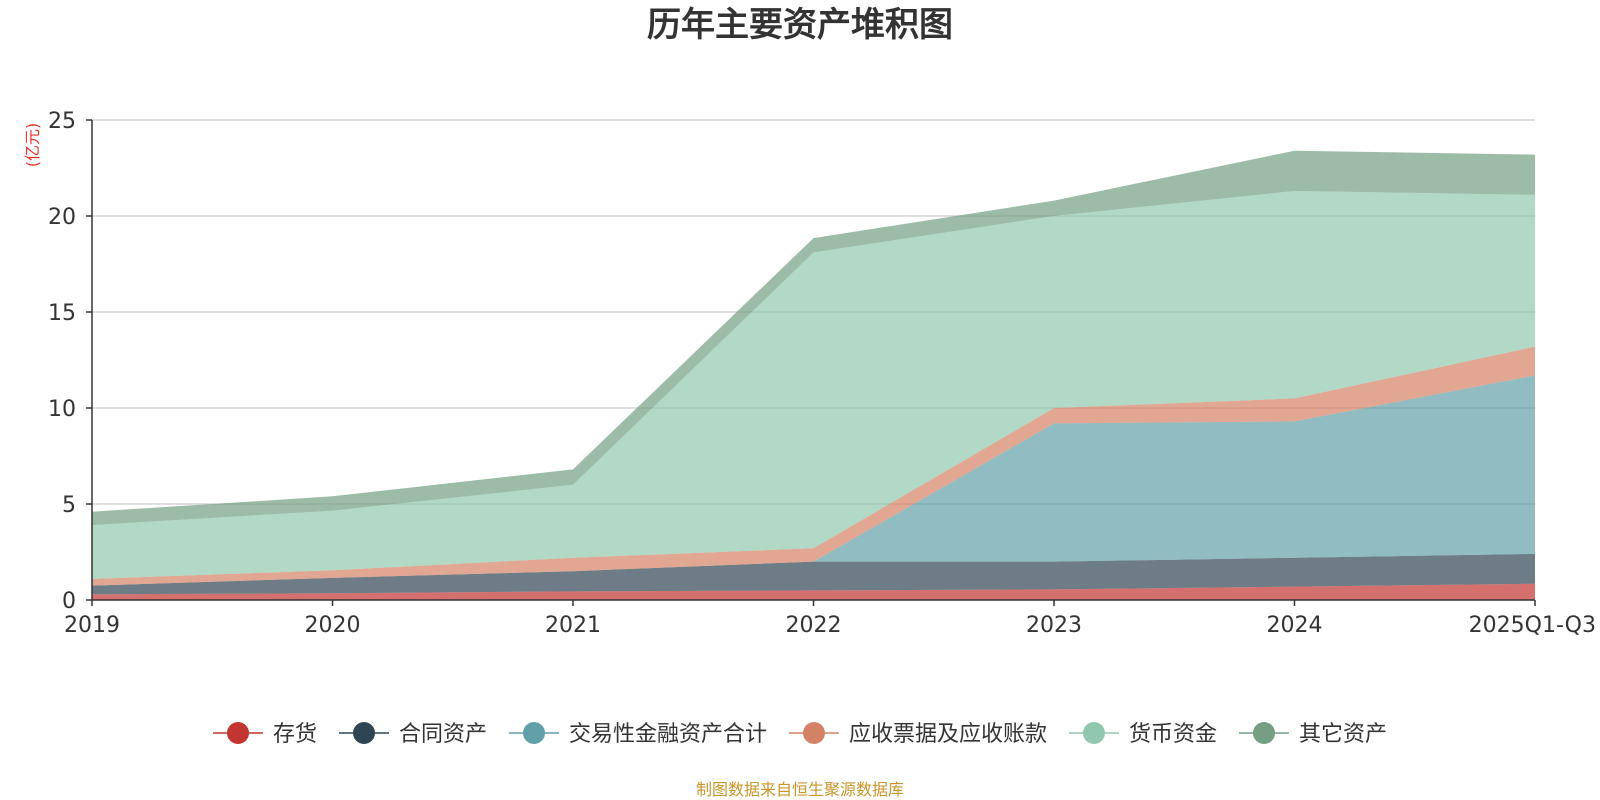  I want to click on y-tick-label: 15, so click(62, 313).